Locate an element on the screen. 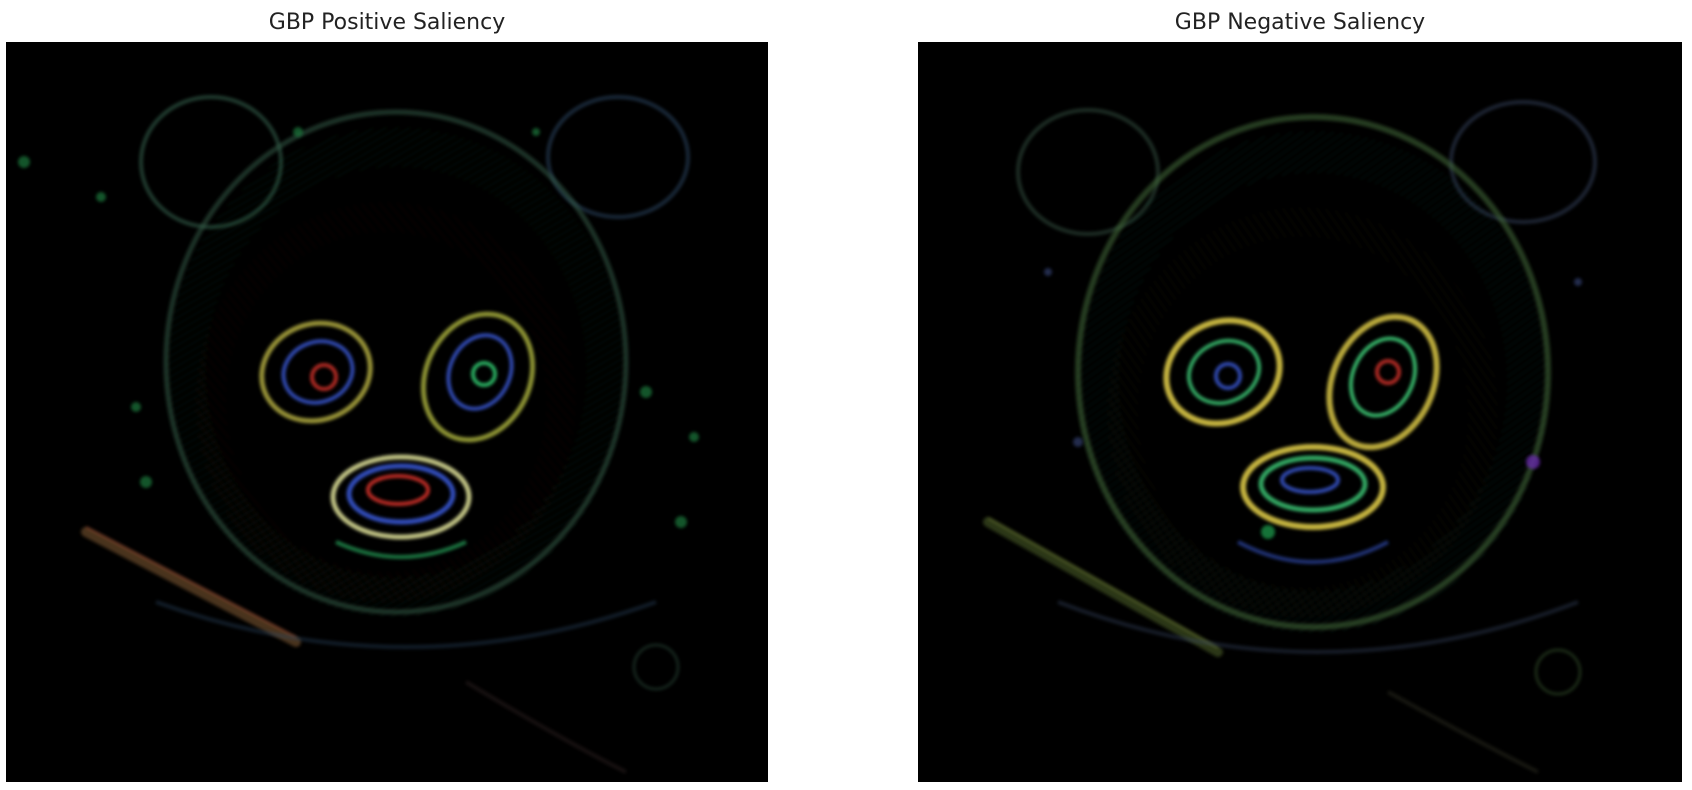 The width and height of the screenshot is (1692, 790). positive-saliency-title: GBP Positive Saliency is located at coordinates (387, 22).